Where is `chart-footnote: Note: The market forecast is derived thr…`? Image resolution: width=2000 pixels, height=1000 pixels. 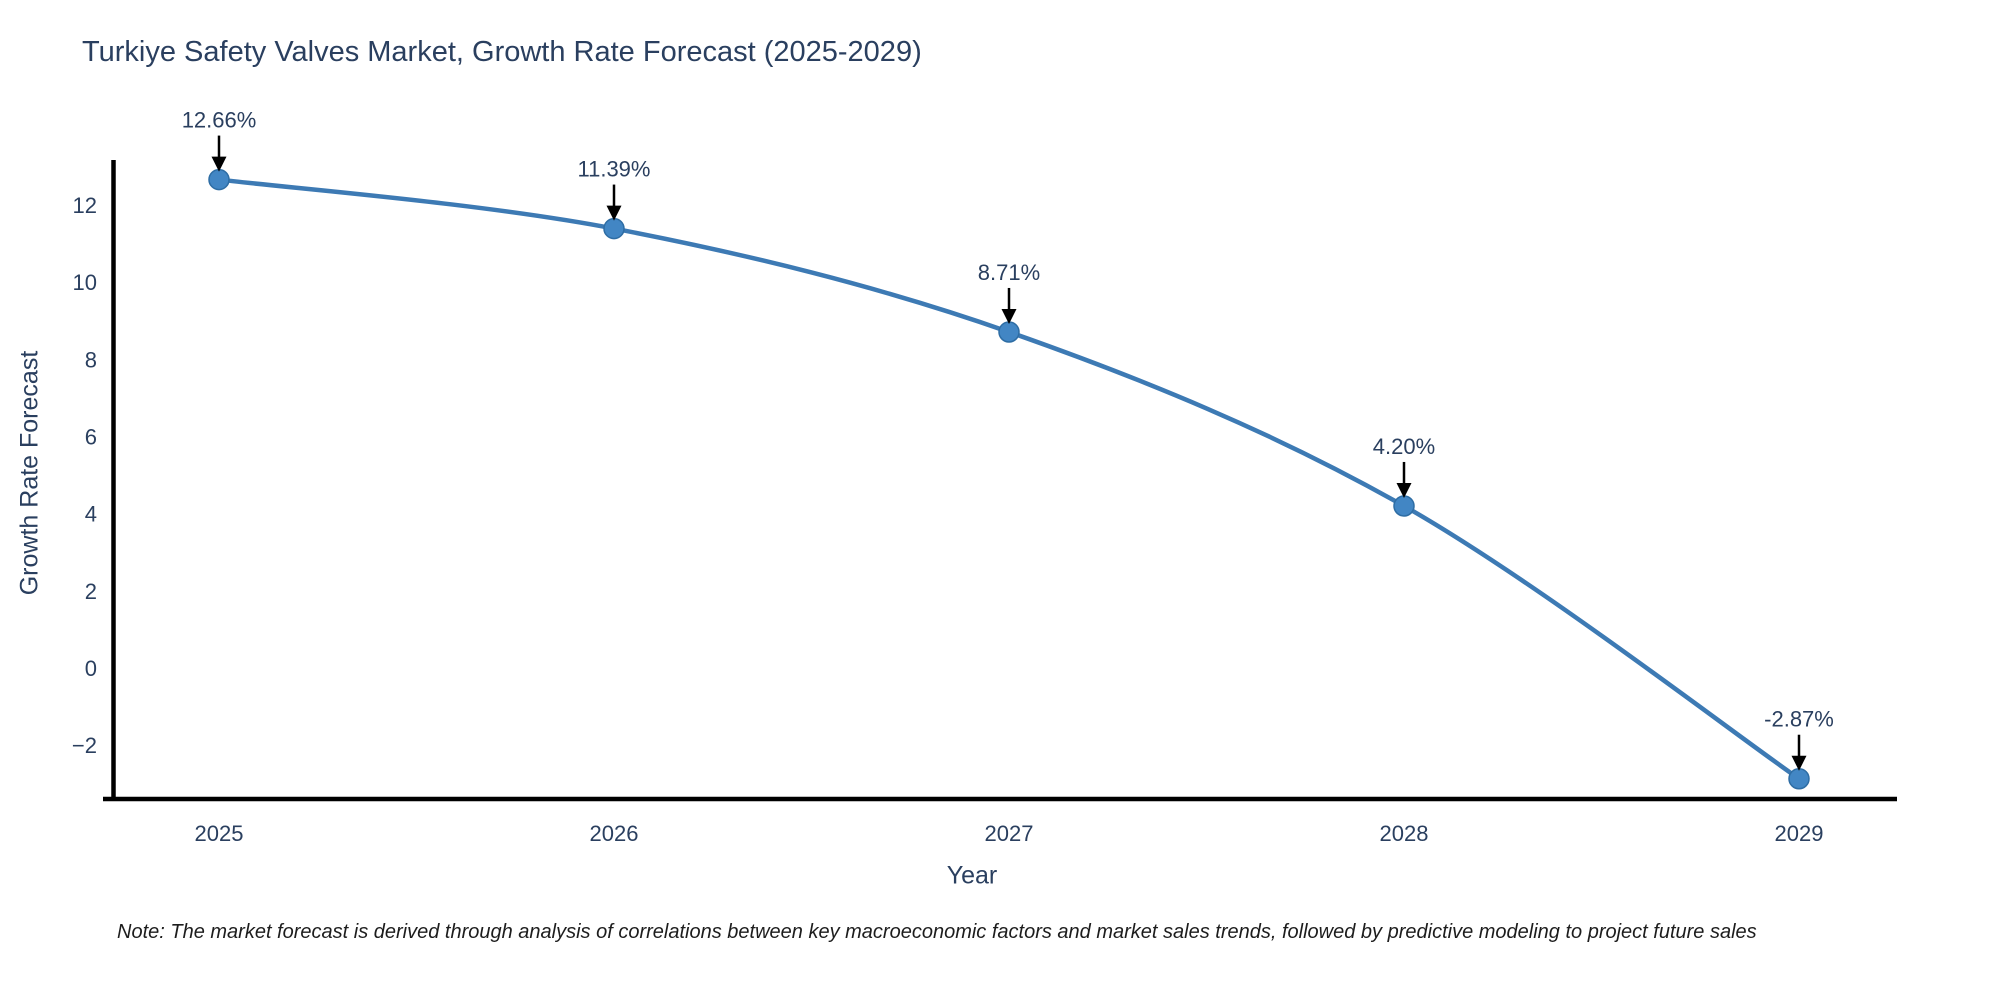 chart-footnote: Note: The market forecast is derived thr… is located at coordinates (937, 932).